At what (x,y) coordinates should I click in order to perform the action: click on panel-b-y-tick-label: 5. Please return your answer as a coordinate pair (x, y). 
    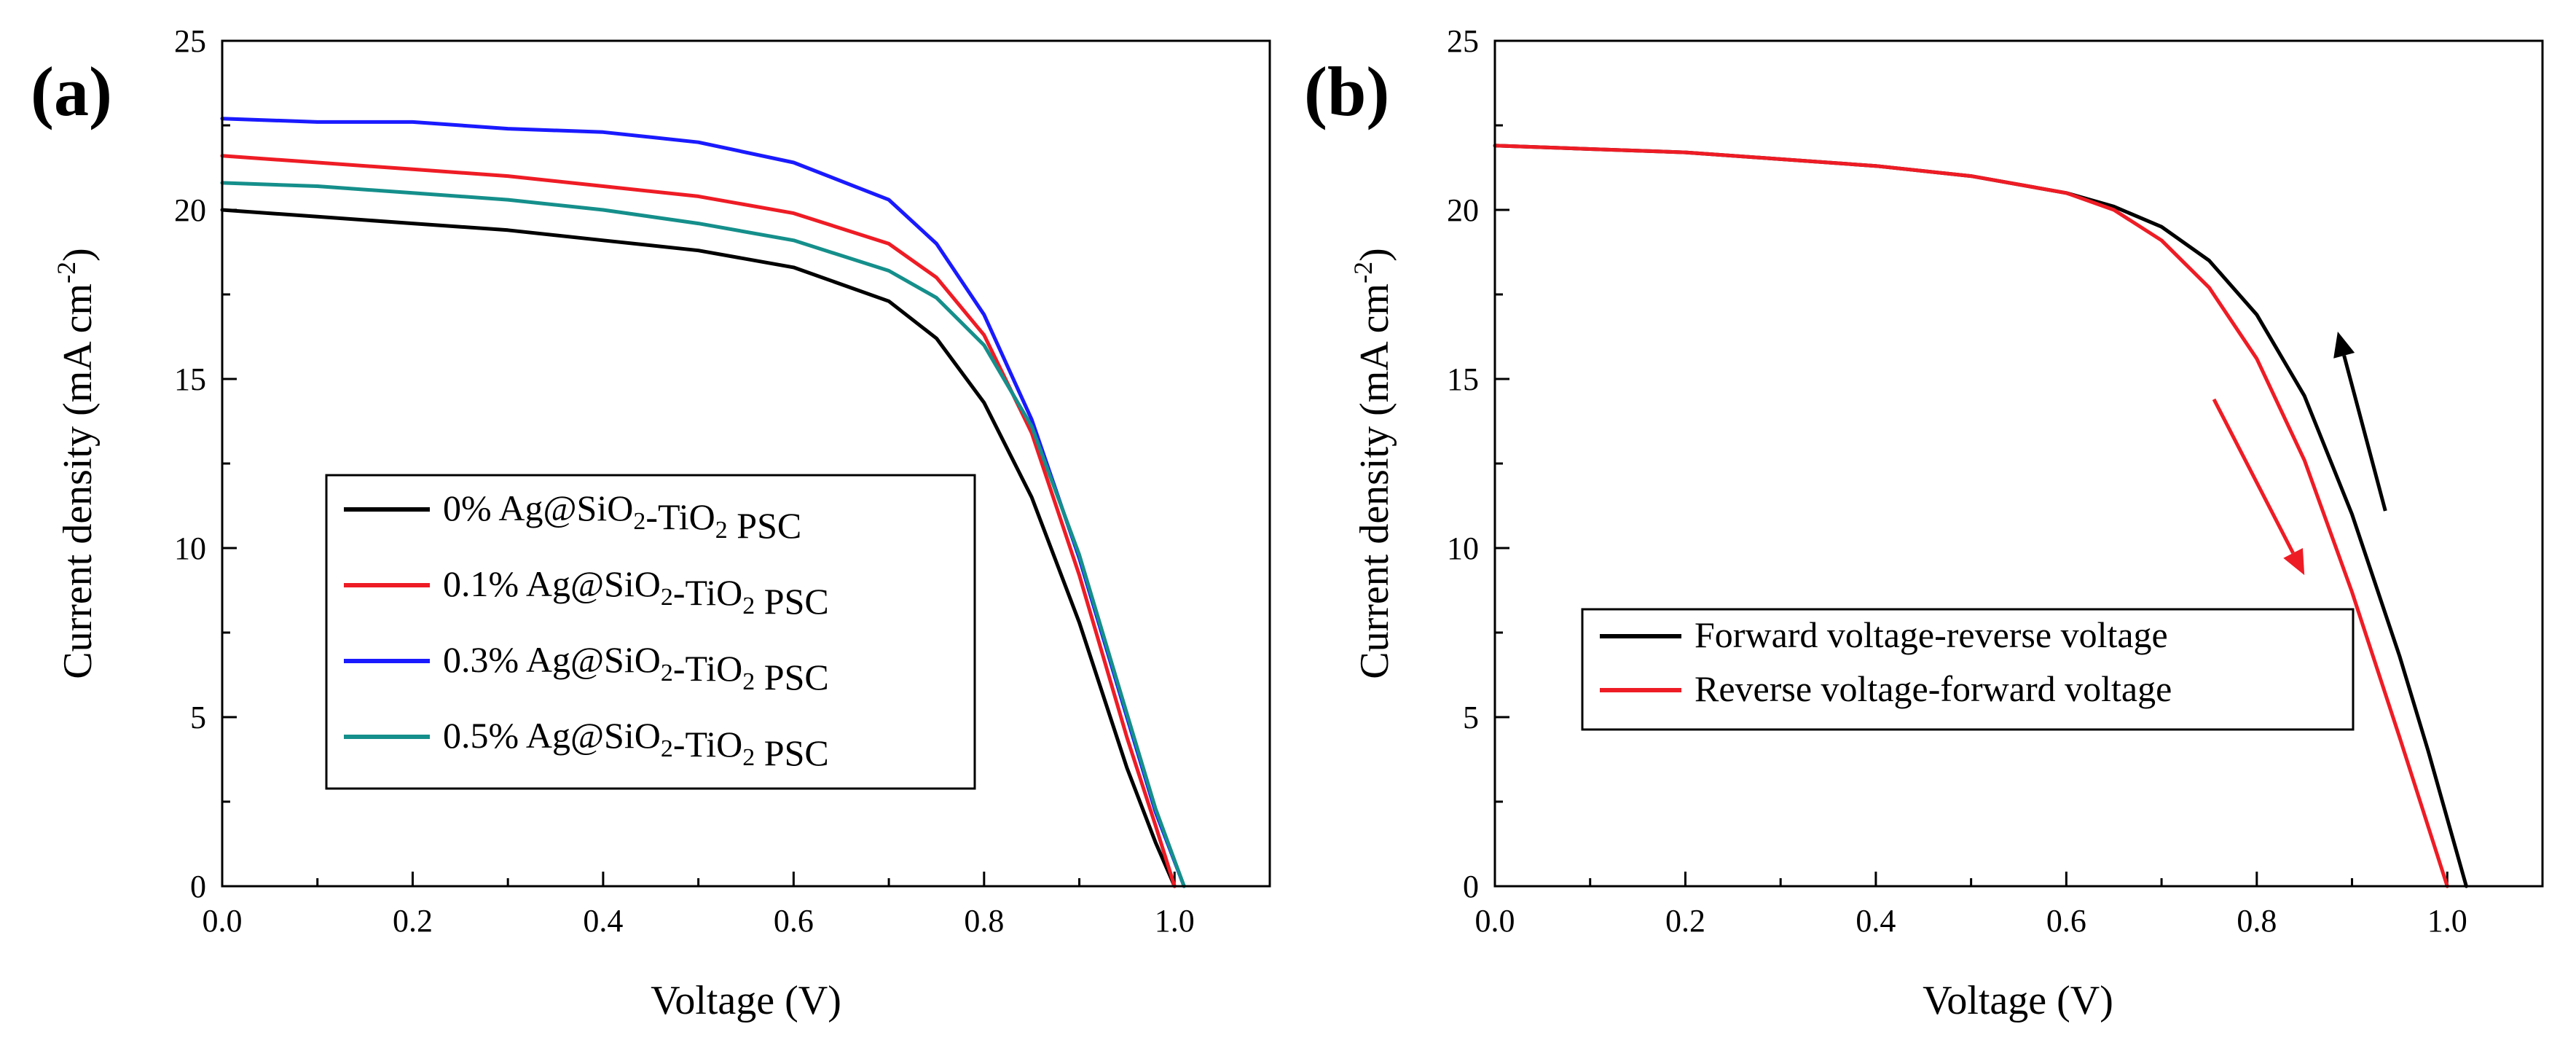
    Looking at the image, I should click on (1471, 717).